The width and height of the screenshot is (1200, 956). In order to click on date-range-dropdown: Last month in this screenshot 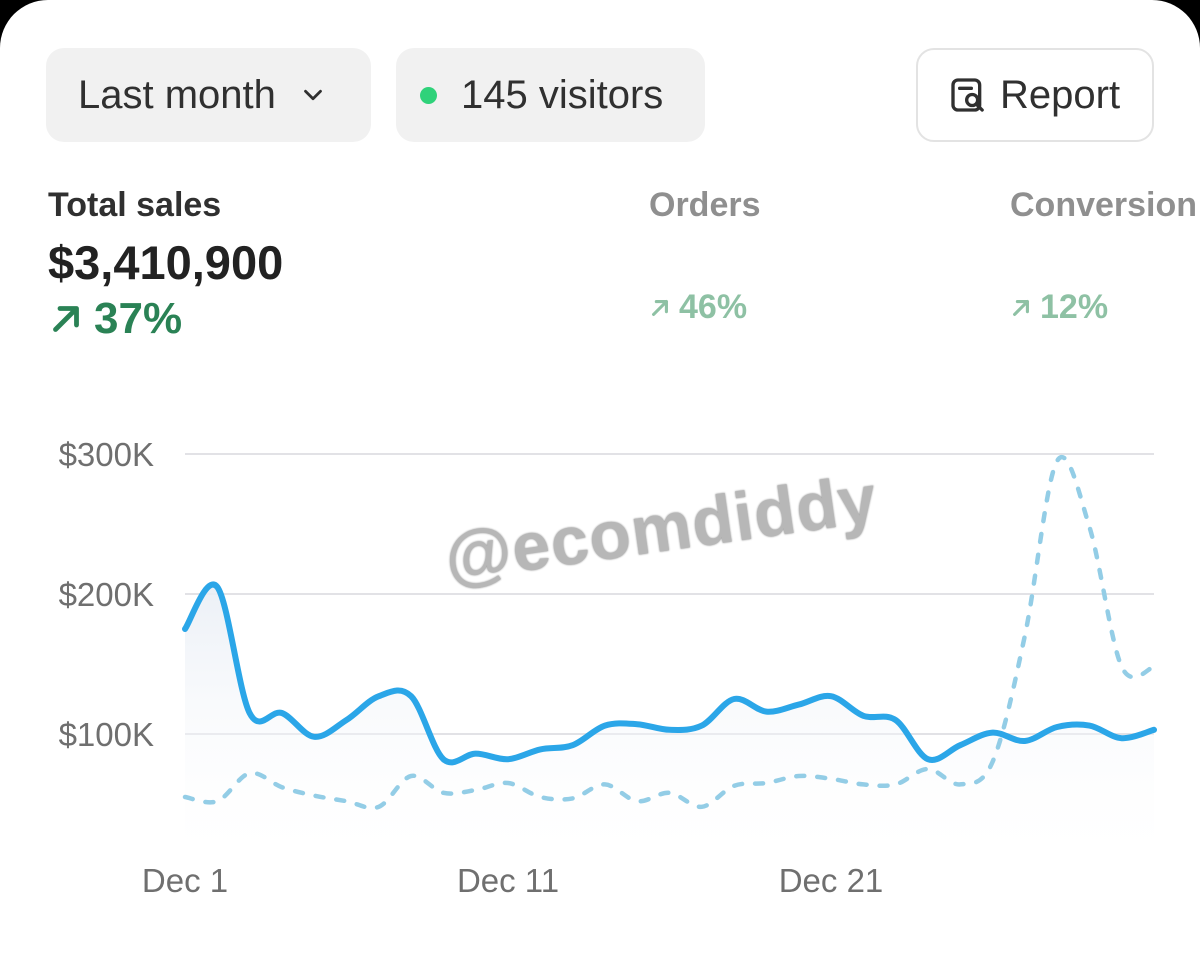, I will do `click(208, 95)`.